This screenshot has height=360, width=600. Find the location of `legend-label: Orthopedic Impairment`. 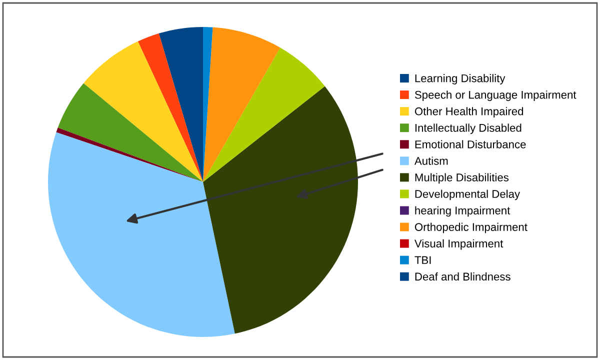

legend-label: Orthopedic Impairment is located at coordinates (471, 228).